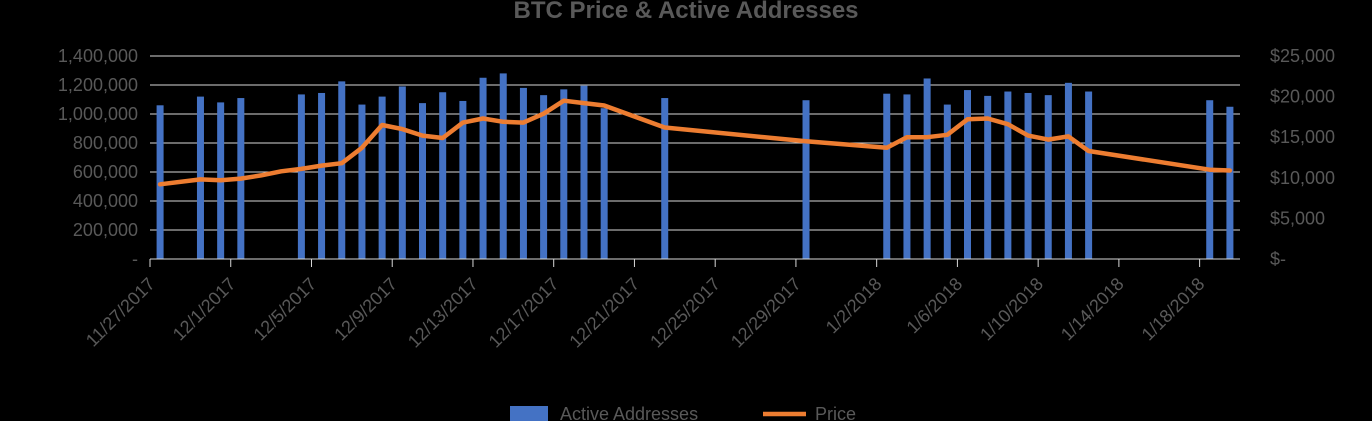 The height and width of the screenshot is (421, 1372). What do you see at coordinates (1008, 175) in the screenshot?
I see `bar-active-addresses-1-8-2018` at bounding box center [1008, 175].